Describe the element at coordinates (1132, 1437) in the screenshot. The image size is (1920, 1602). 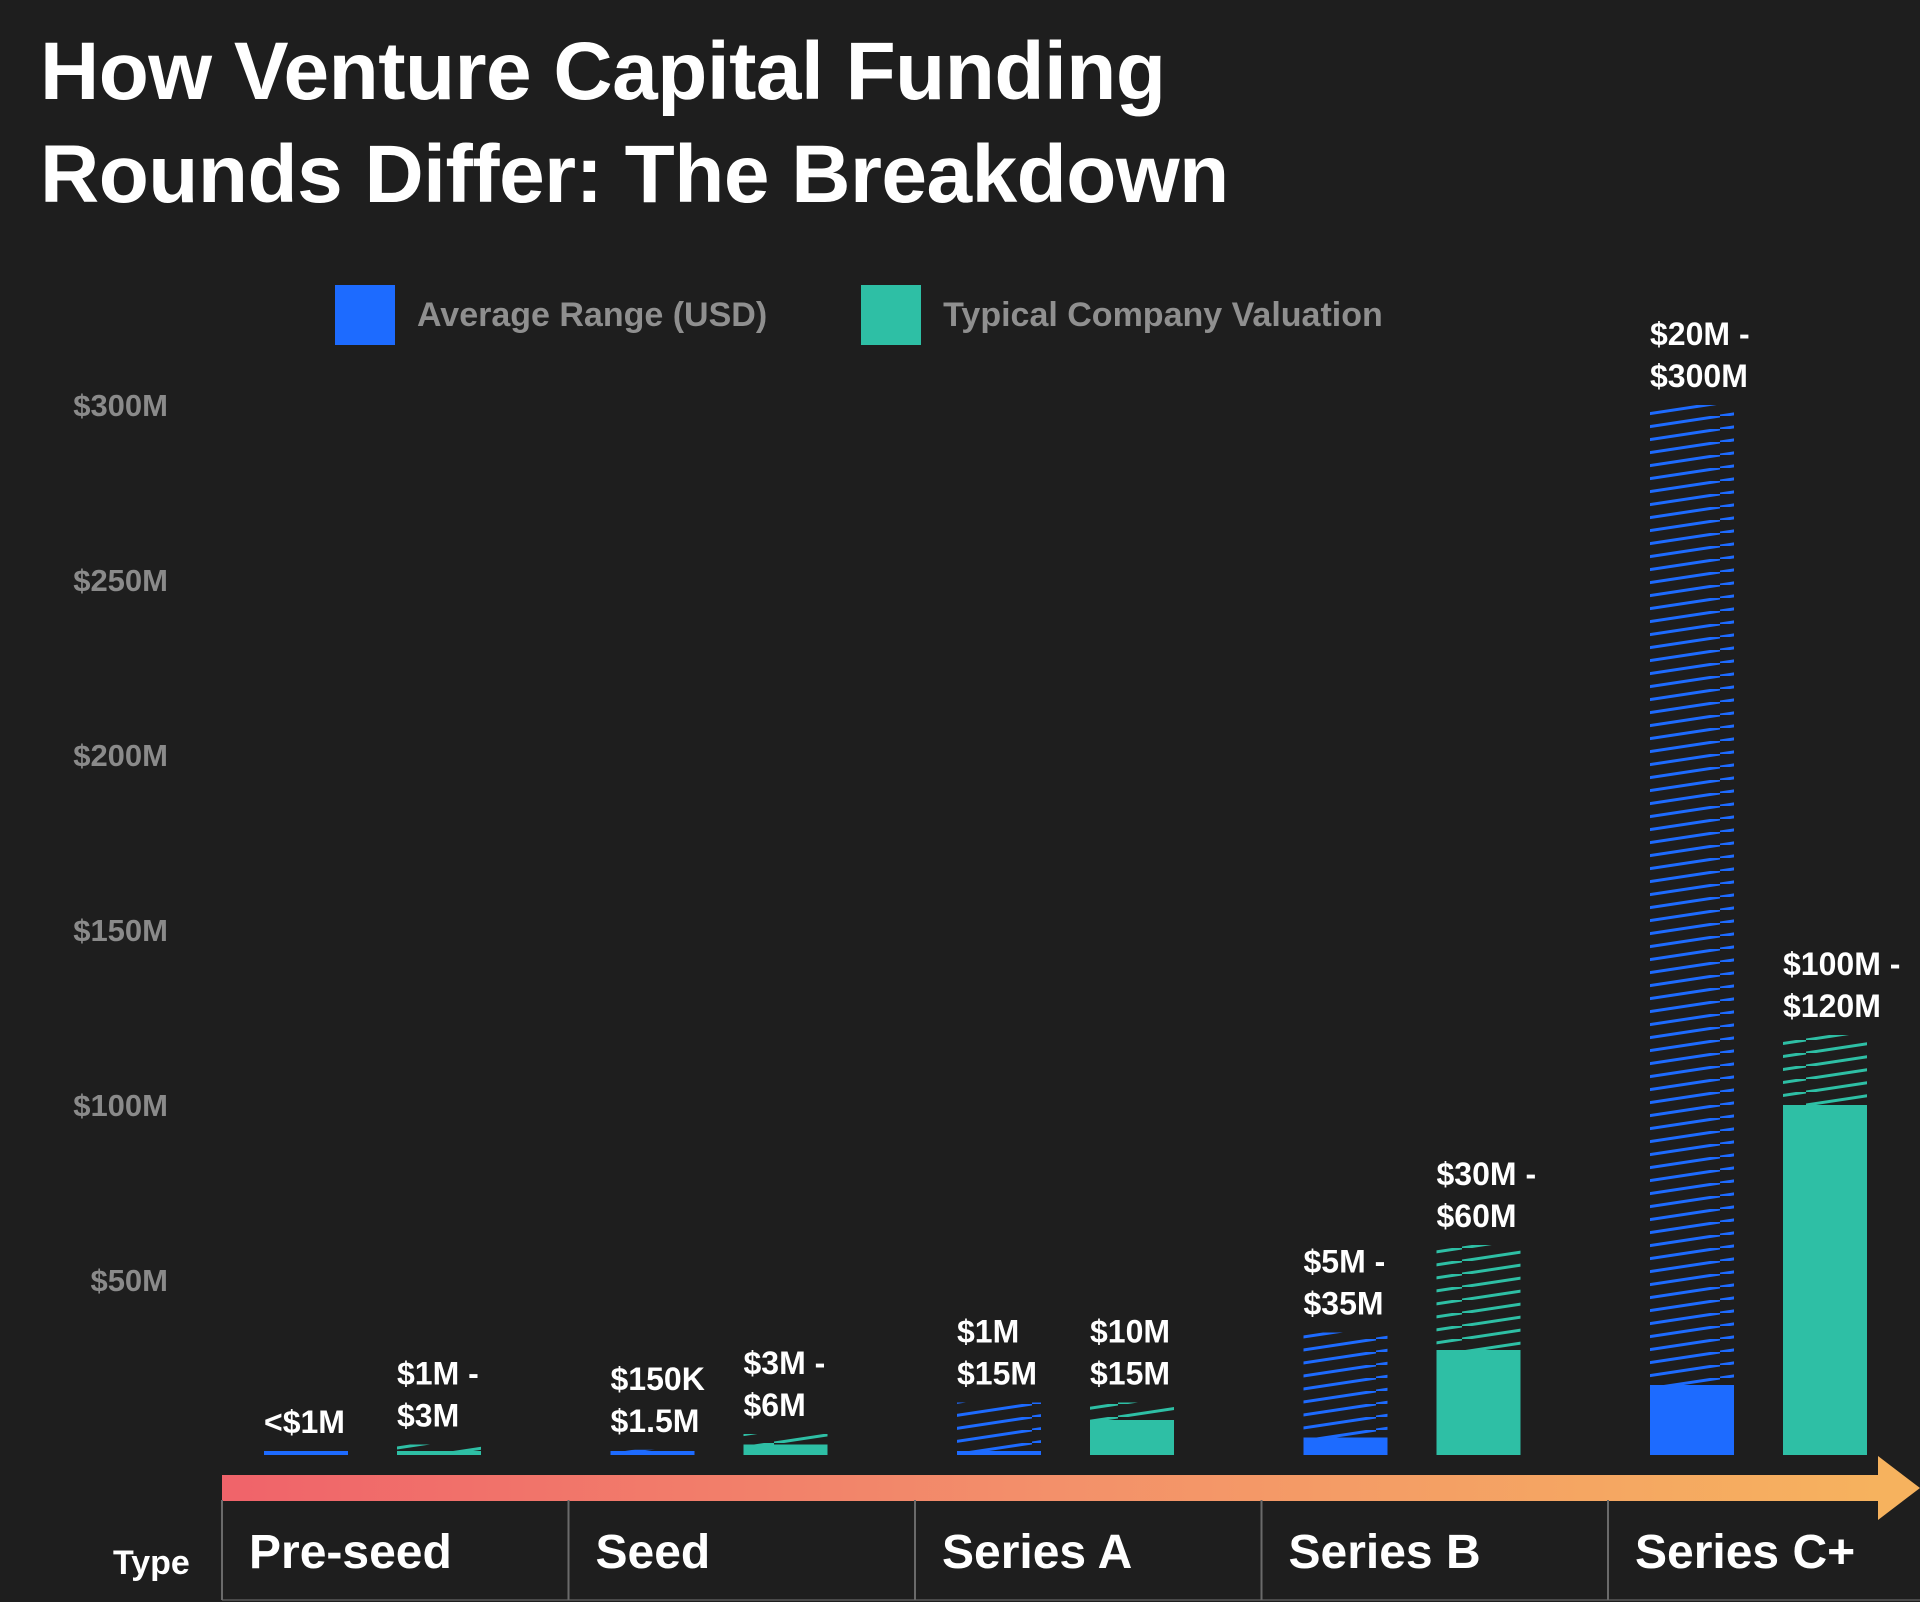
I see `bar-series-a-valuation-minimum` at that location.